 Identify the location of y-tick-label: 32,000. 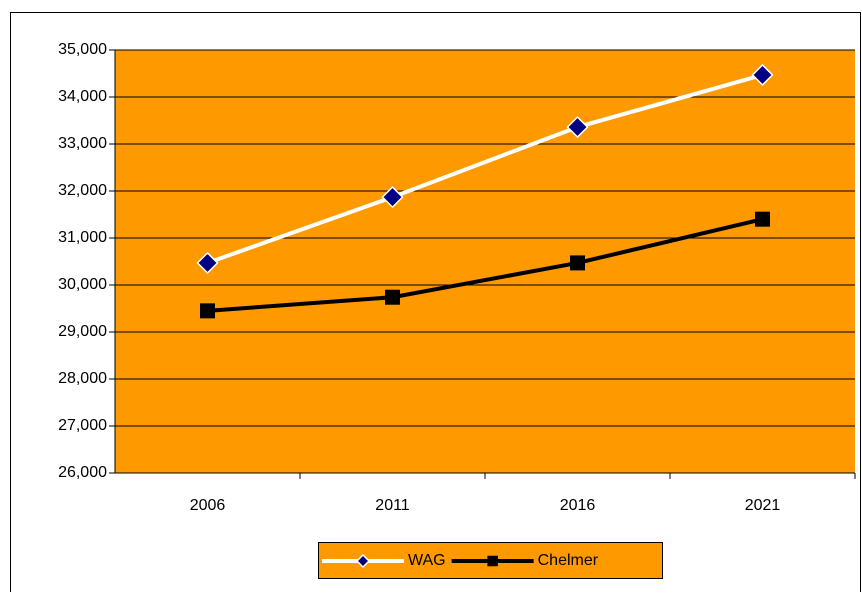
(82, 190).